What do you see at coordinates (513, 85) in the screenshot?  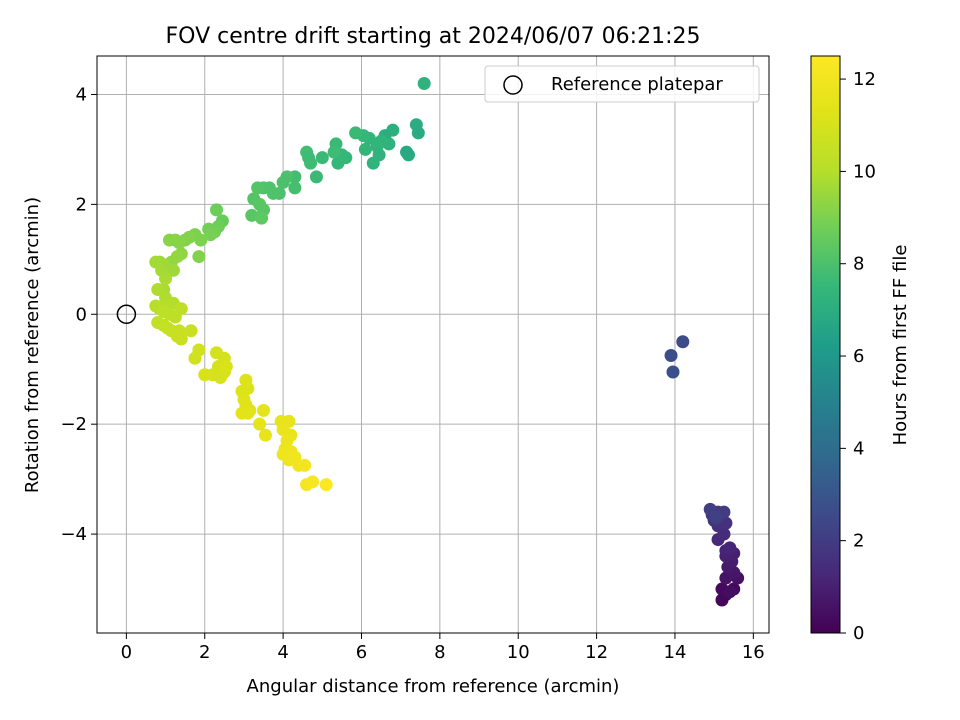 I see `legend-reference-marker` at bounding box center [513, 85].